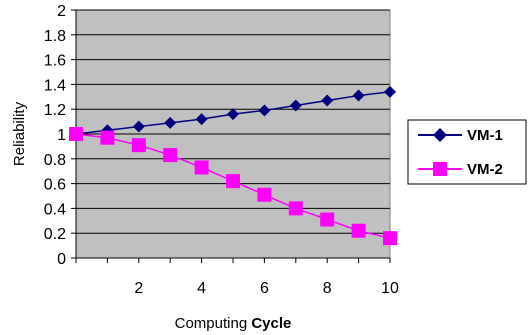 The width and height of the screenshot is (530, 335). What do you see at coordinates (55, 36) in the screenshot?
I see `y-tick-label: 1.8` at bounding box center [55, 36].